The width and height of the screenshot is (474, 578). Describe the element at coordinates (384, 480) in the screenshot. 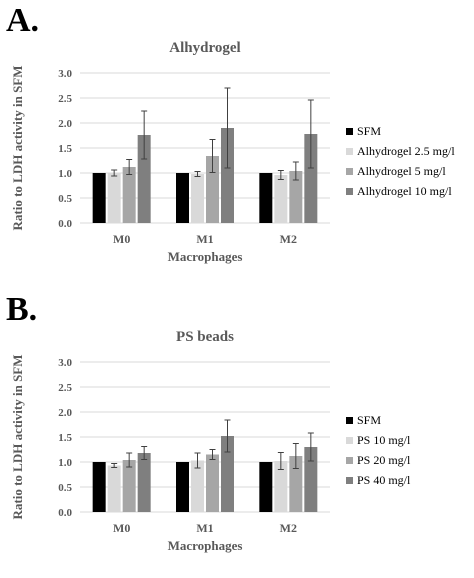

I see `legend-label: PS 40 mg/l` at that location.